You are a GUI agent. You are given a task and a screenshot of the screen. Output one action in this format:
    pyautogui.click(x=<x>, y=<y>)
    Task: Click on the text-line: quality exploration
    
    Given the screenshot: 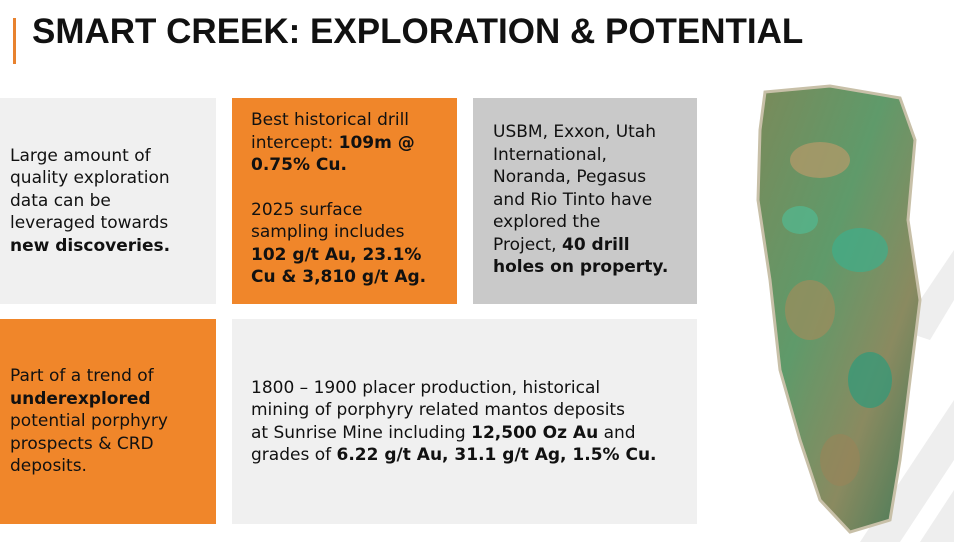 What is the action you would take?
    pyautogui.click(x=113, y=178)
    